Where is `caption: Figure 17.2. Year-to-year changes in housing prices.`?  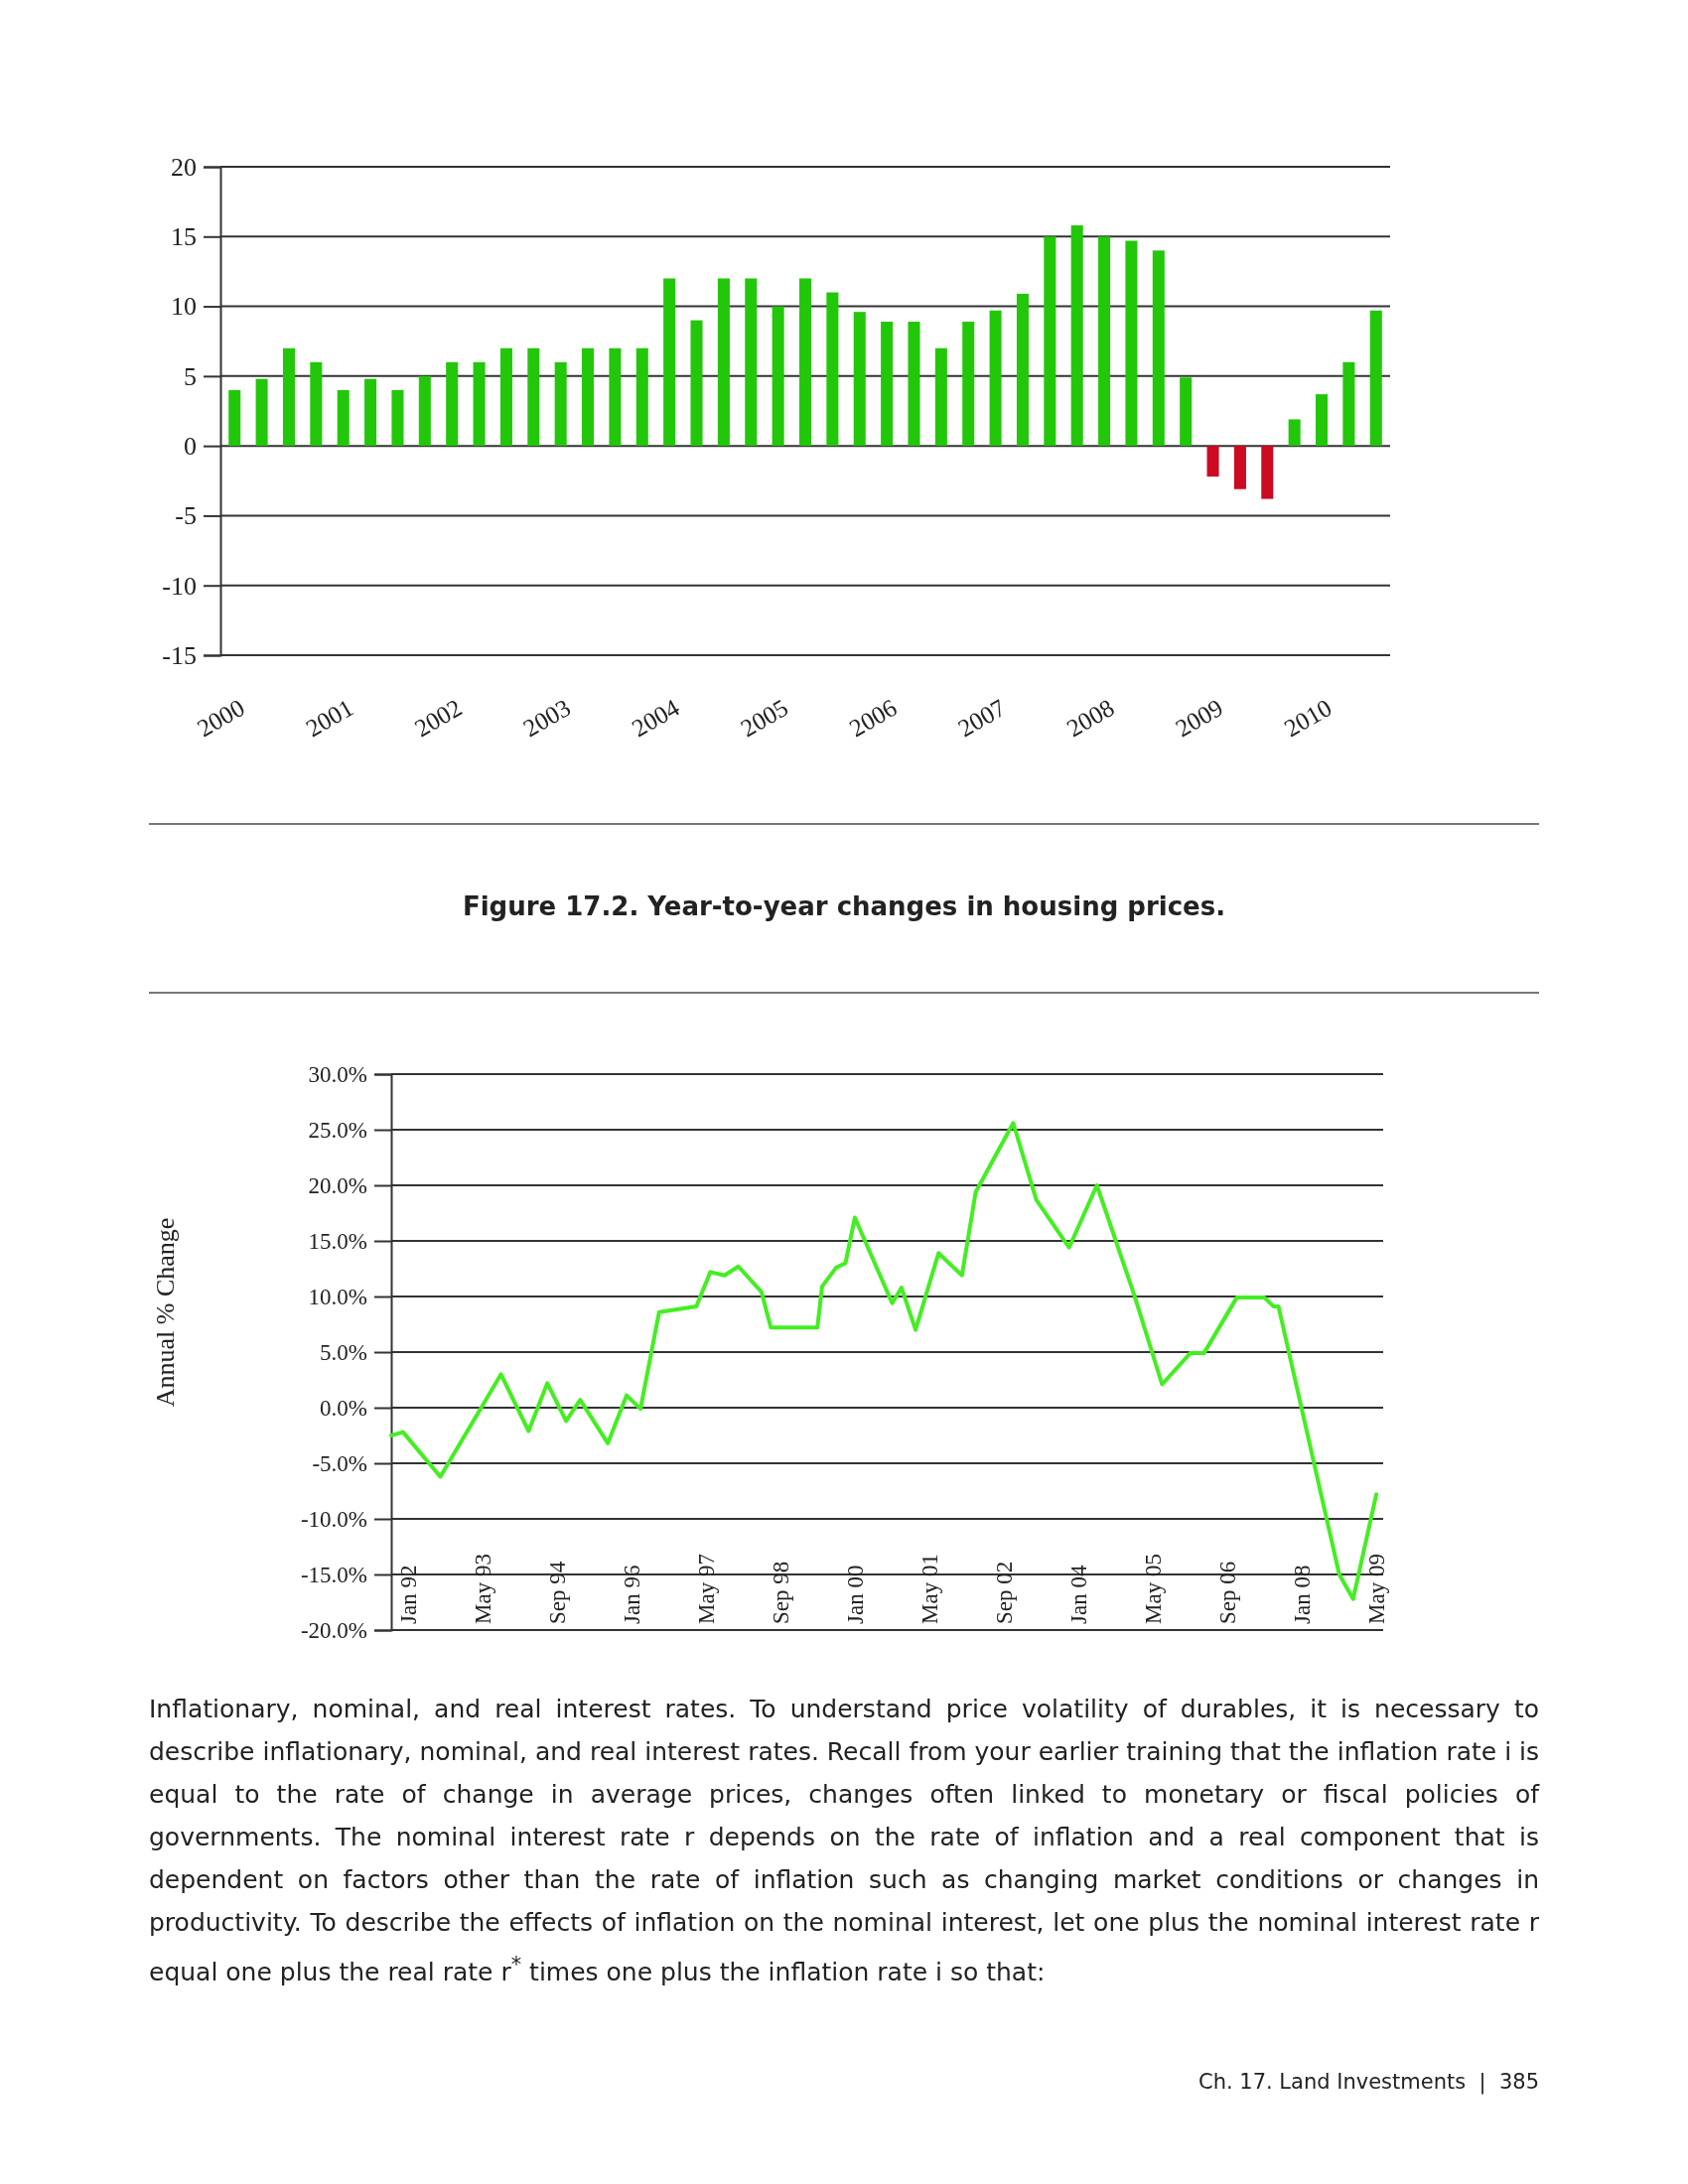 caption: Figure 17.2. Year-to-year changes in housing prices. is located at coordinates (844, 906).